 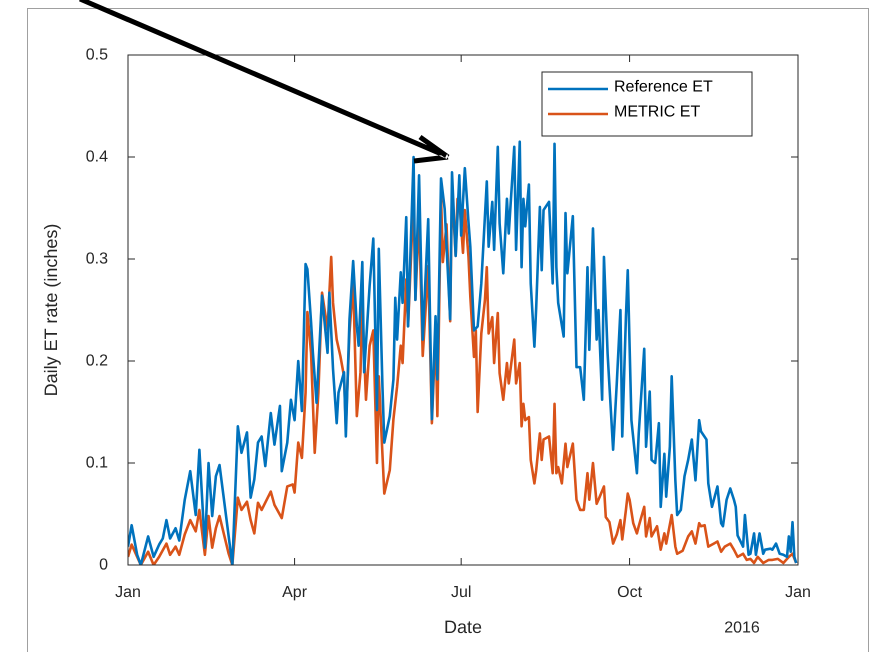 What do you see at coordinates (463, 626) in the screenshot?
I see `x-axis-title: Date` at bounding box center [463, 626].